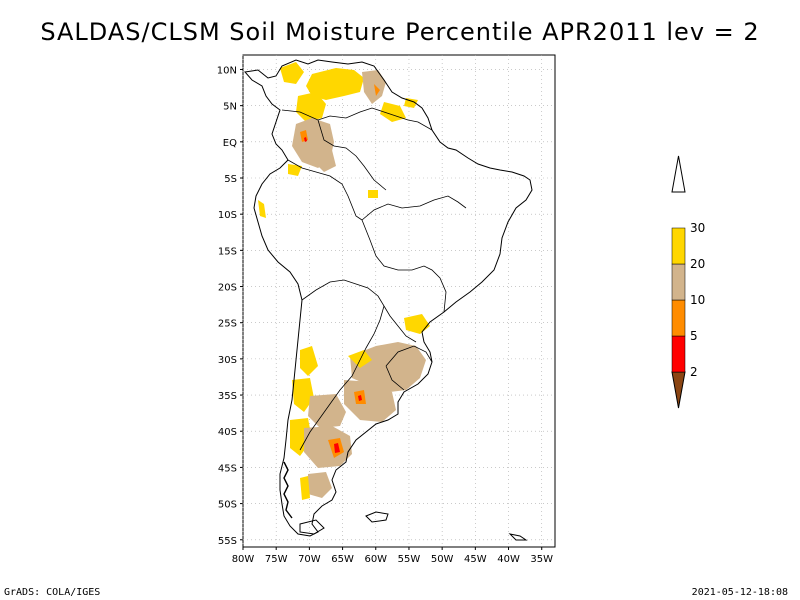 The width and height of the screenshot is (800, 600). I want to click on latitude-labels: 10N 5N EQ 5S 10S 15S 20S 25S 30S 35S 40S 45S 50S 55S, so click(227, 305).